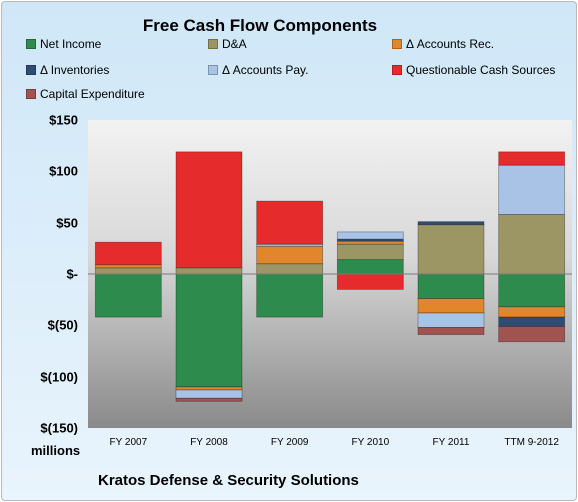 The image size is (578, 502). What do you see at coordinates (370, 442) in the screenshot?
I see `x-tick-label: FY 2010` at bounding box center [370, 442].